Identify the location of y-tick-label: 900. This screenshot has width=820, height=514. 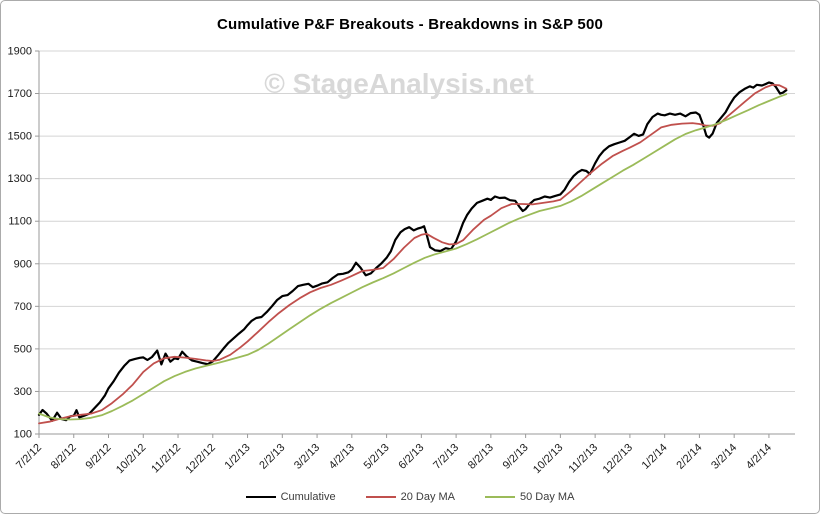
(23, 264).